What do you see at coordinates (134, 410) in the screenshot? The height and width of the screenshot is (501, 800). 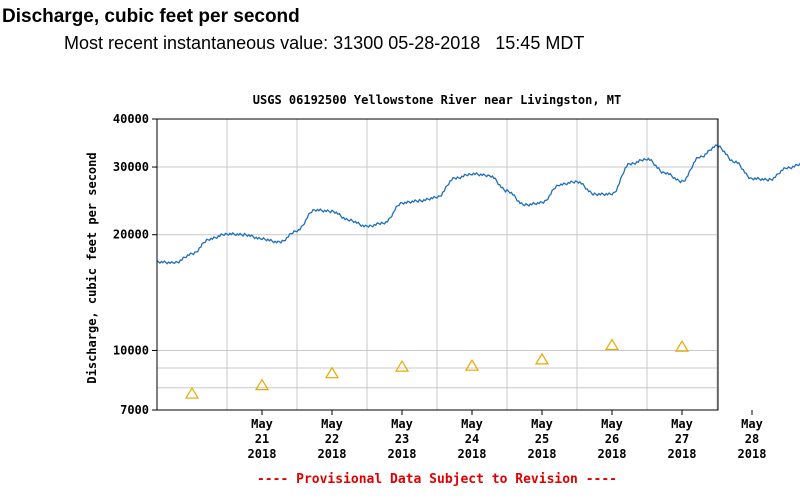 I see `y-tick-label: 7000` at bounding box center [134, 410].